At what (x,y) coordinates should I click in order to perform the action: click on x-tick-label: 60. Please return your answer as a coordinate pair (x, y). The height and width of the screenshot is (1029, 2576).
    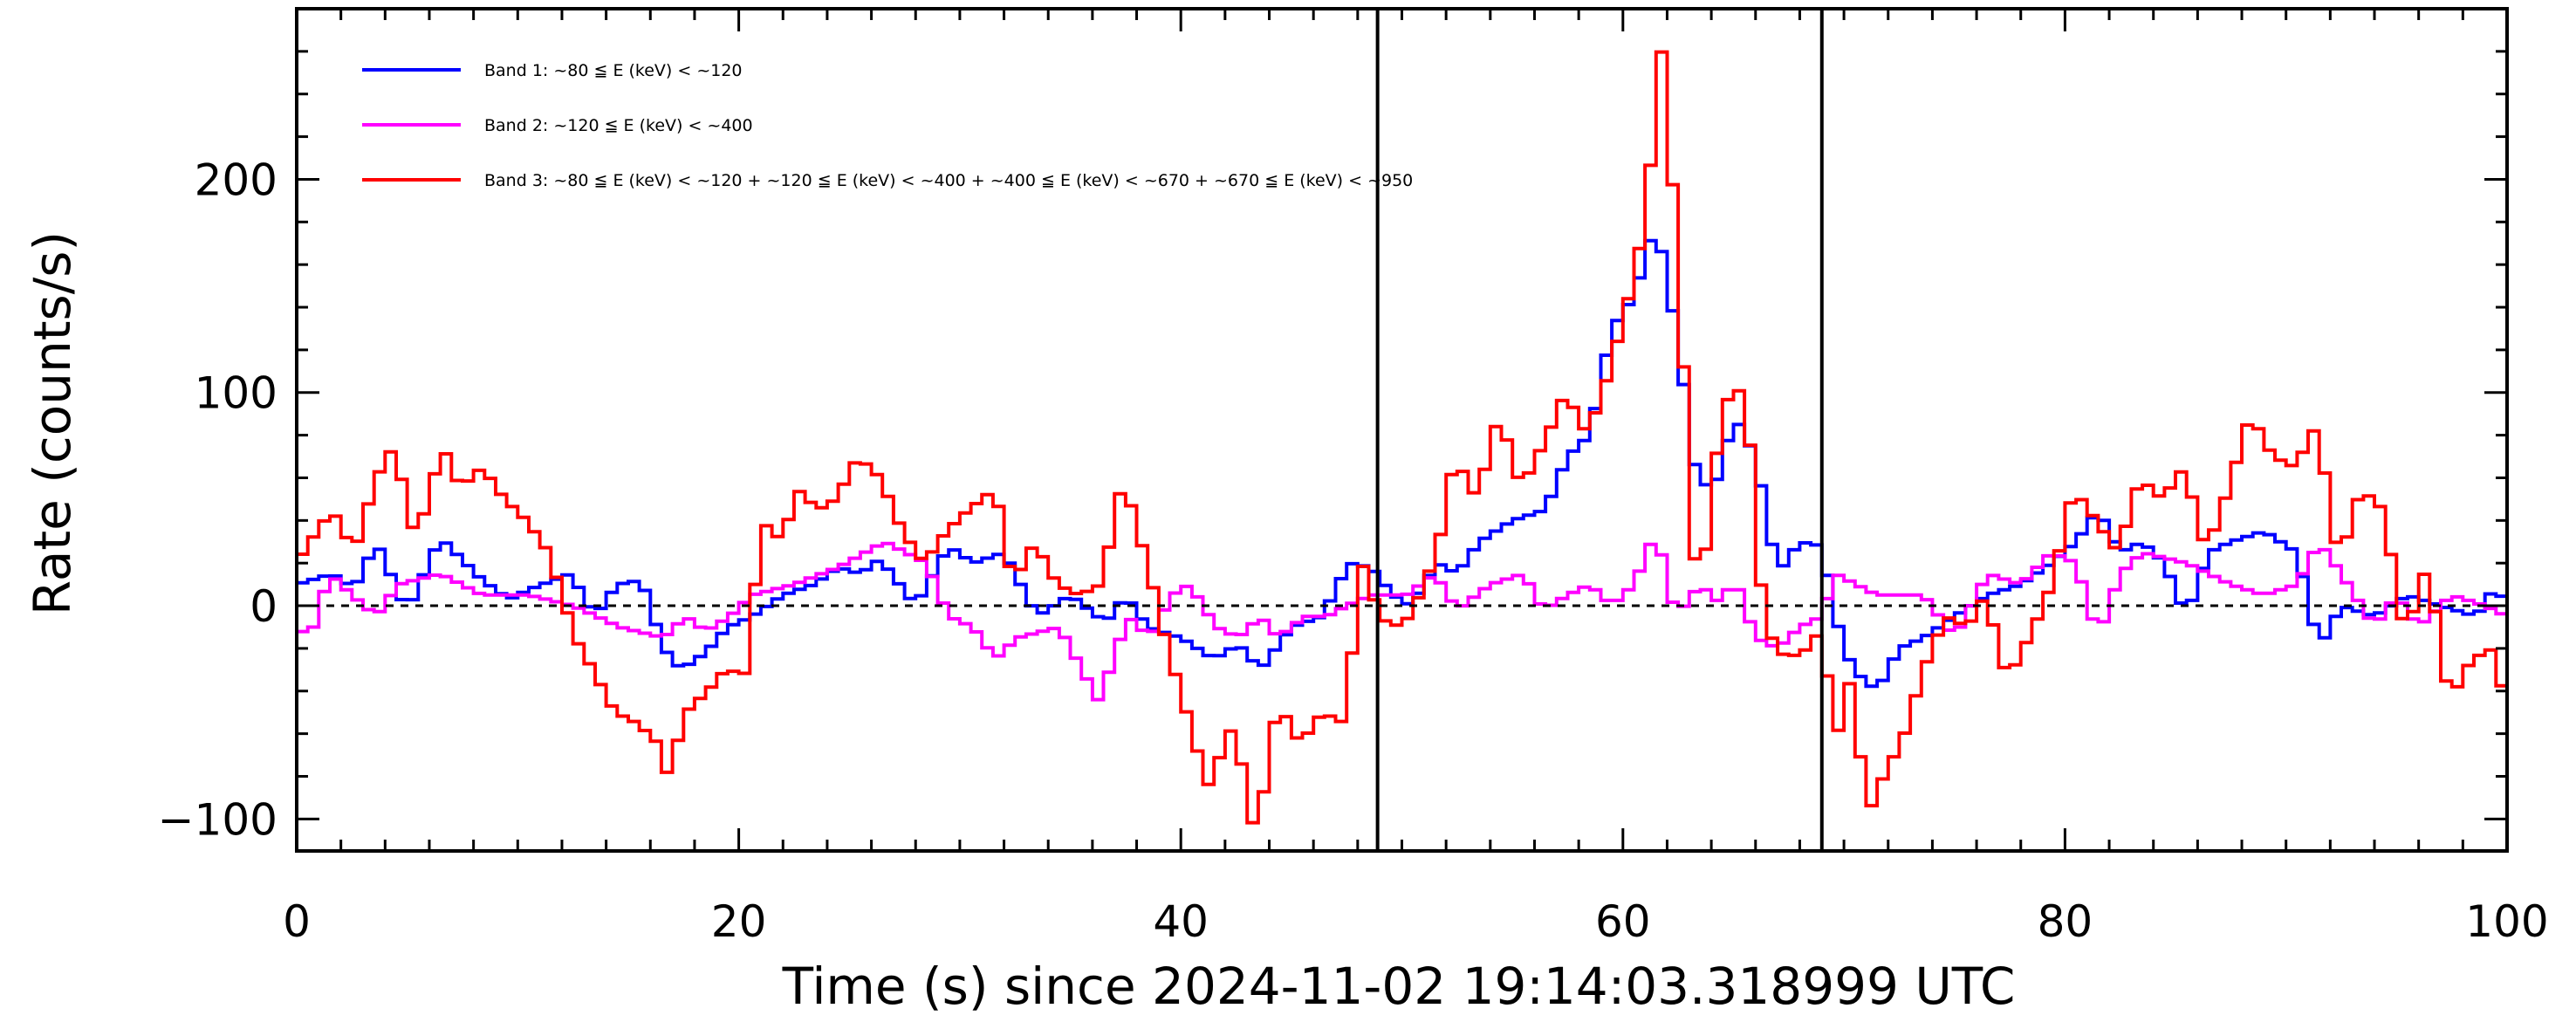
    Looking at the image, I should click on (1623, 921).